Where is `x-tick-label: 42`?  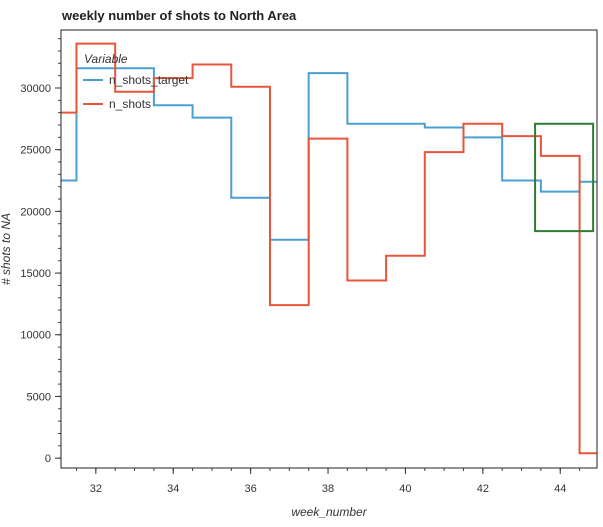
x-tick-label: 42 is located at coordinates (483, 489).